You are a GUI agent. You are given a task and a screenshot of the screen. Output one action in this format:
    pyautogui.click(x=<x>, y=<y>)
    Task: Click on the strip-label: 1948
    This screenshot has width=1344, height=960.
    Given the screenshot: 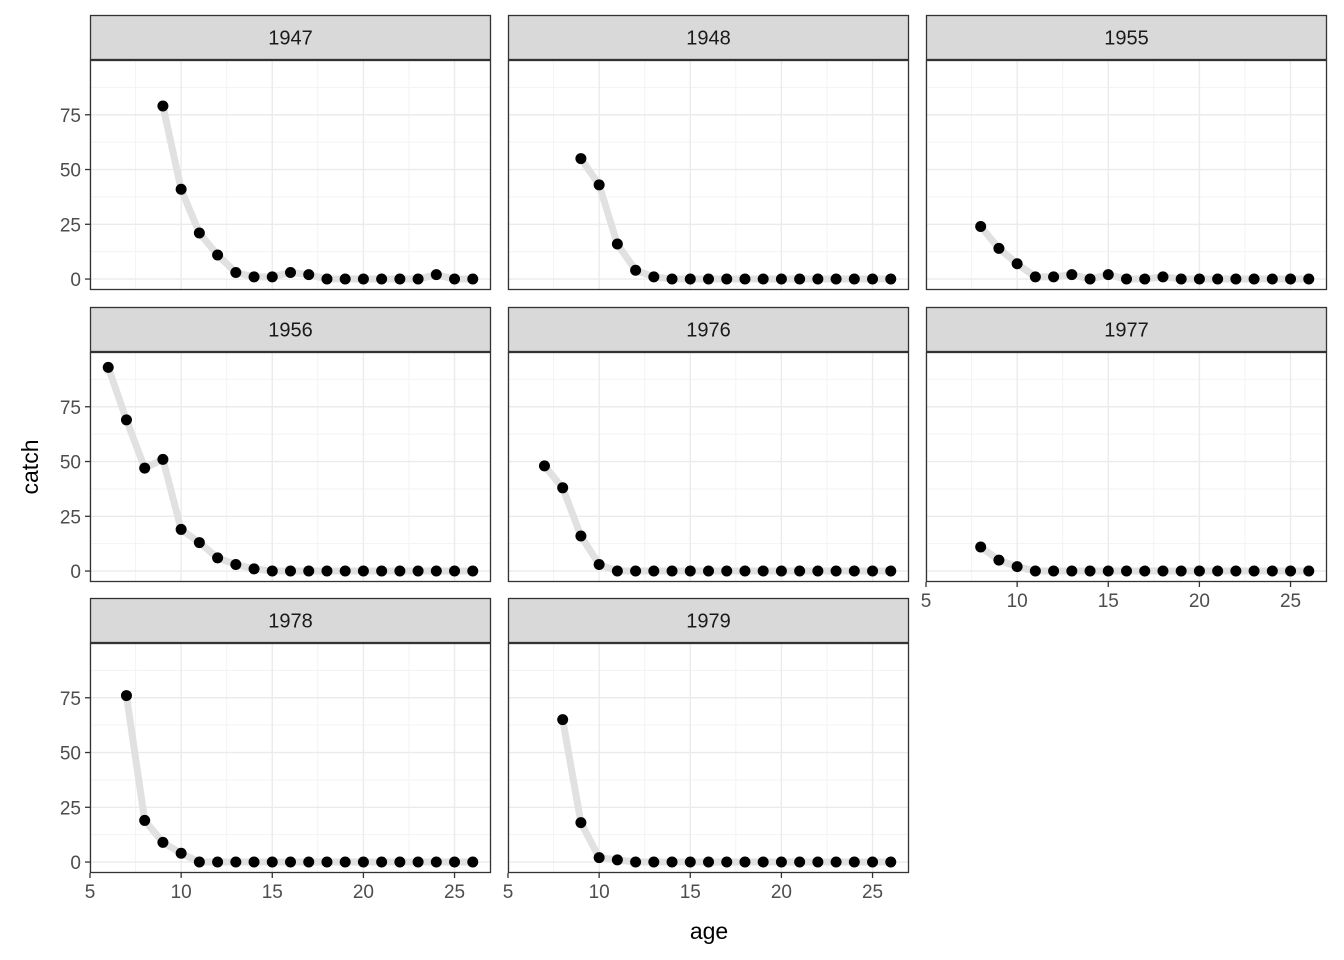 What is the action you would take?
    pyautogui.click(x=708, y=39)
    